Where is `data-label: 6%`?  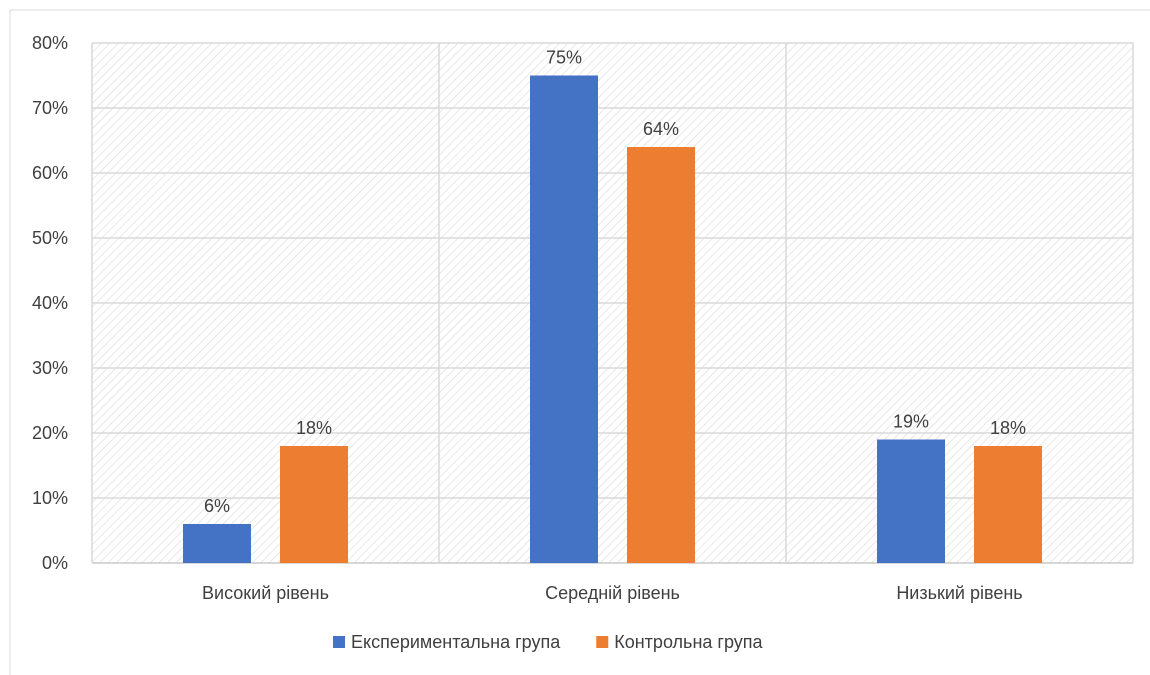
data-label: 6% is located at coordinates (217, 506).